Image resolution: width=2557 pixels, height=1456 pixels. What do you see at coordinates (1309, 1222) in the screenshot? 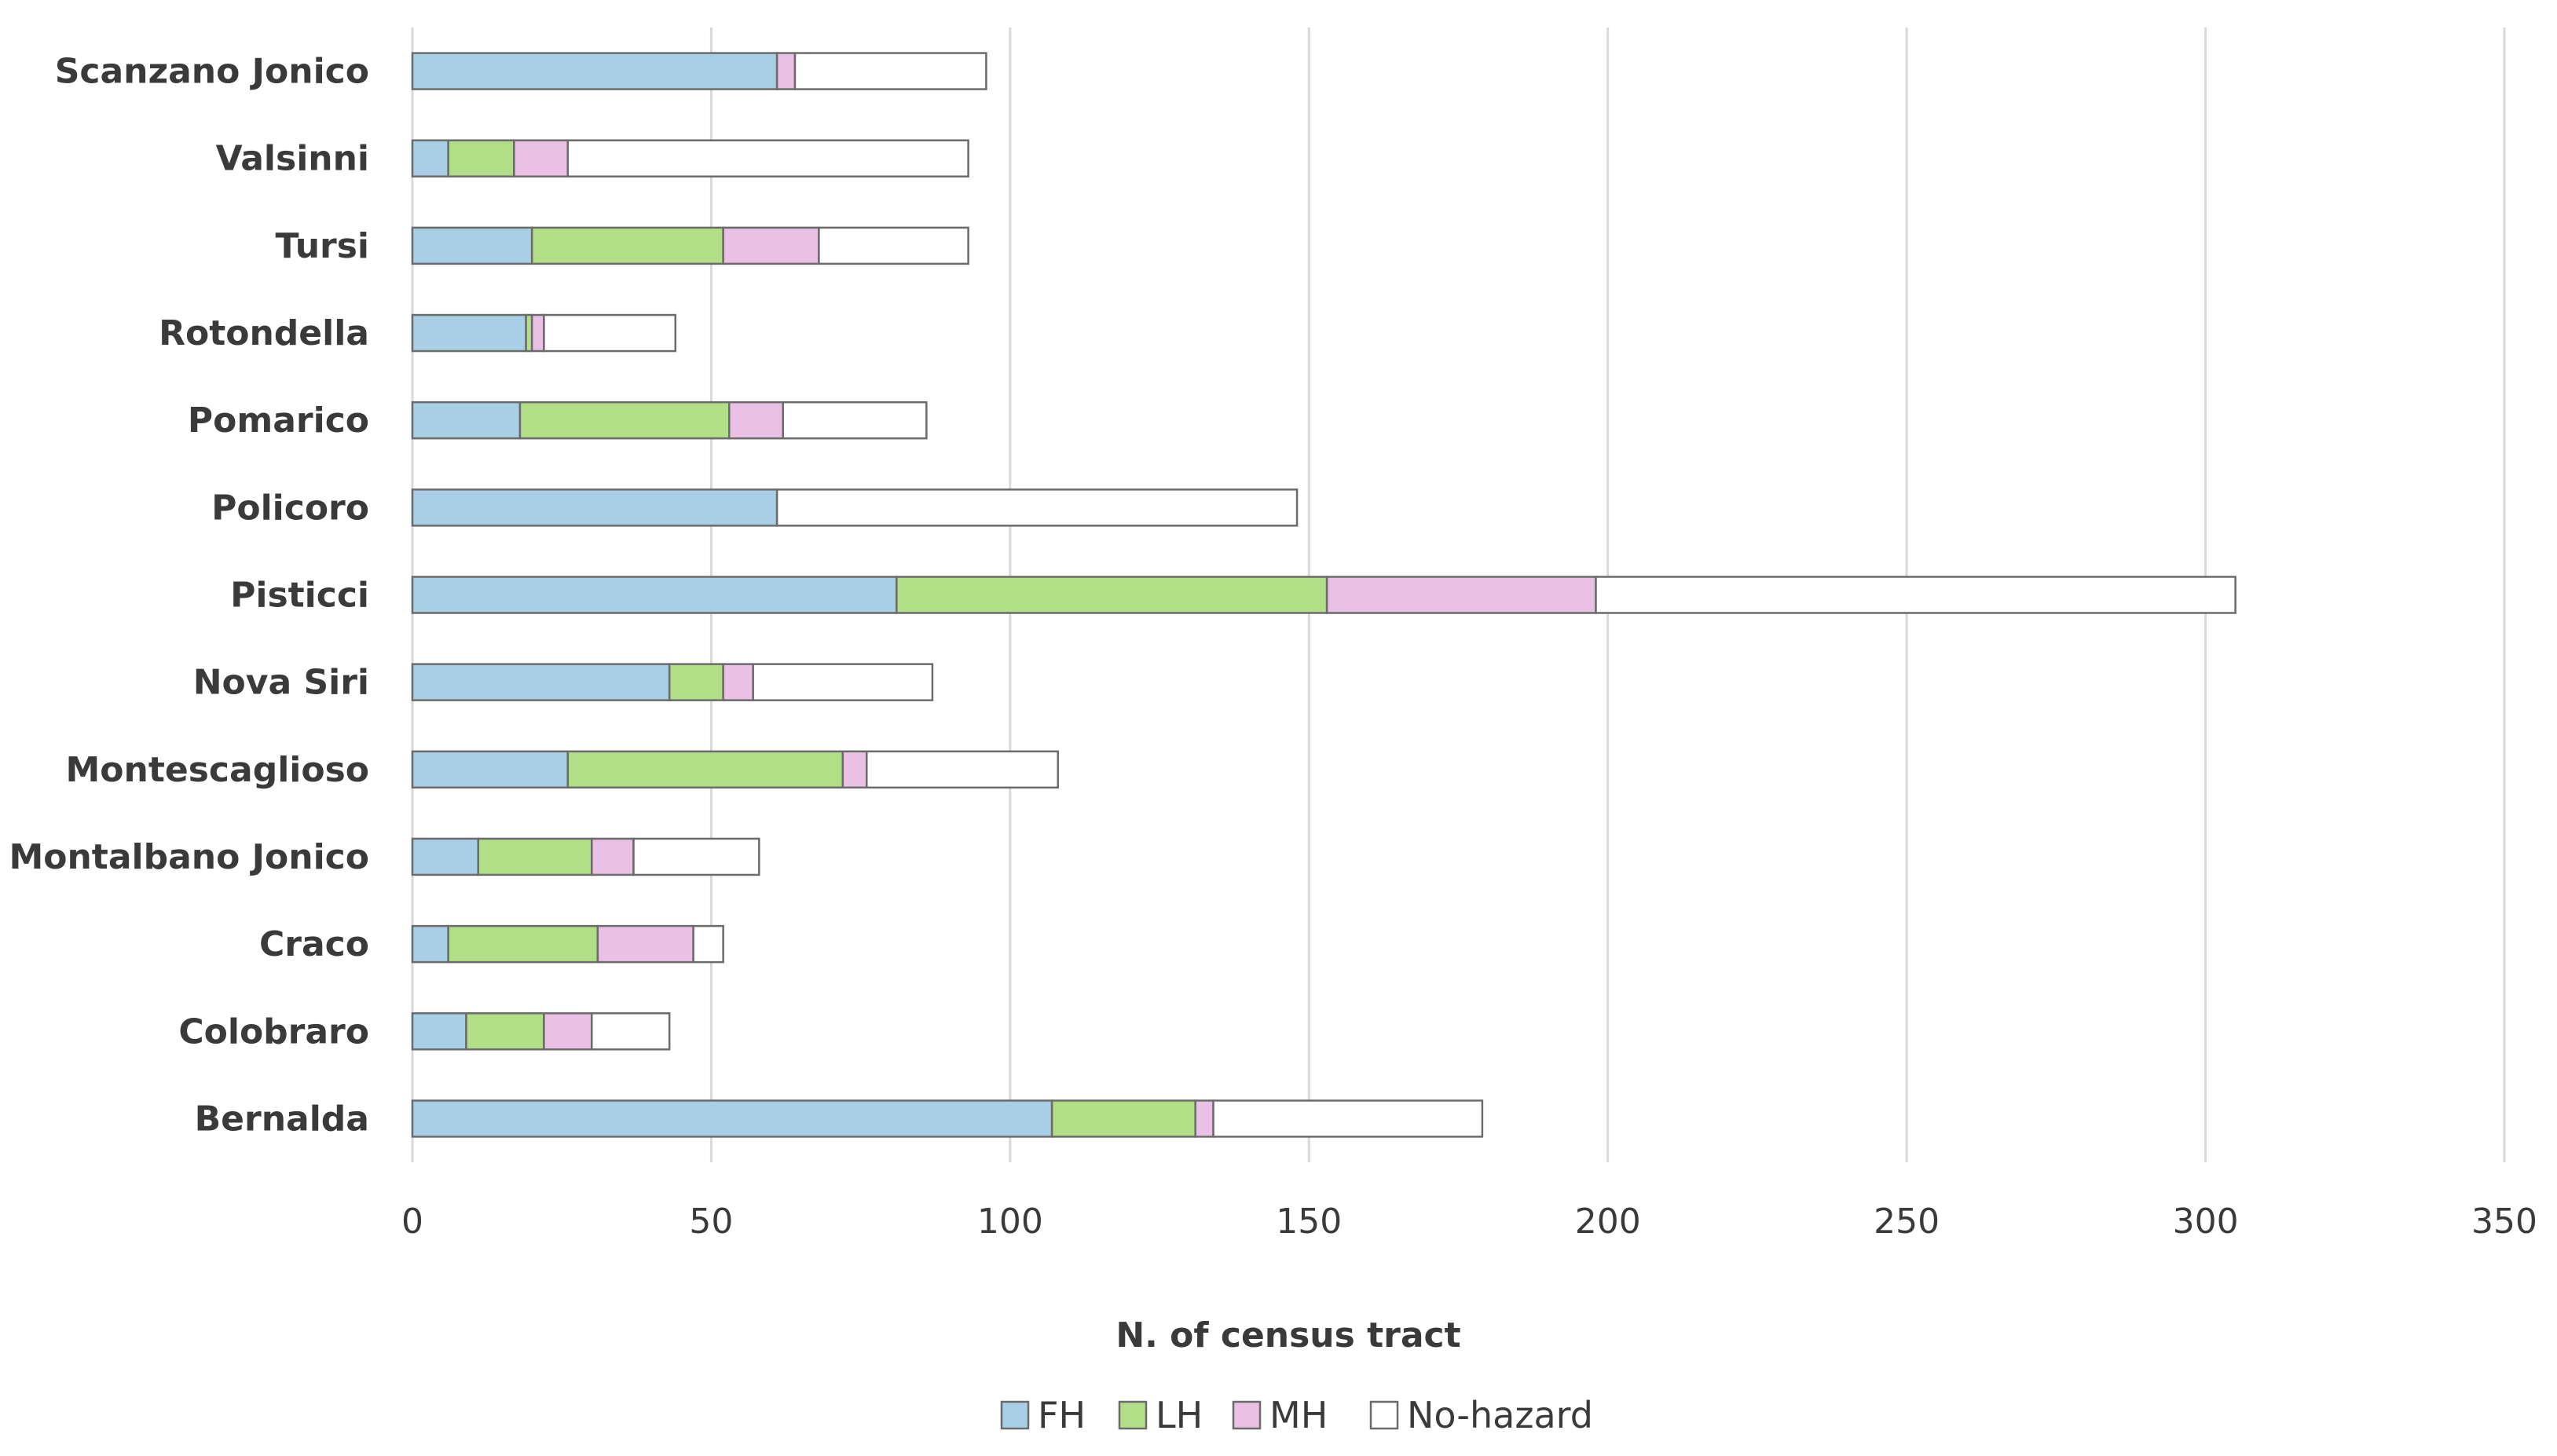
I see `x-tick-label: 150` at bounding box center [1309, 1222].